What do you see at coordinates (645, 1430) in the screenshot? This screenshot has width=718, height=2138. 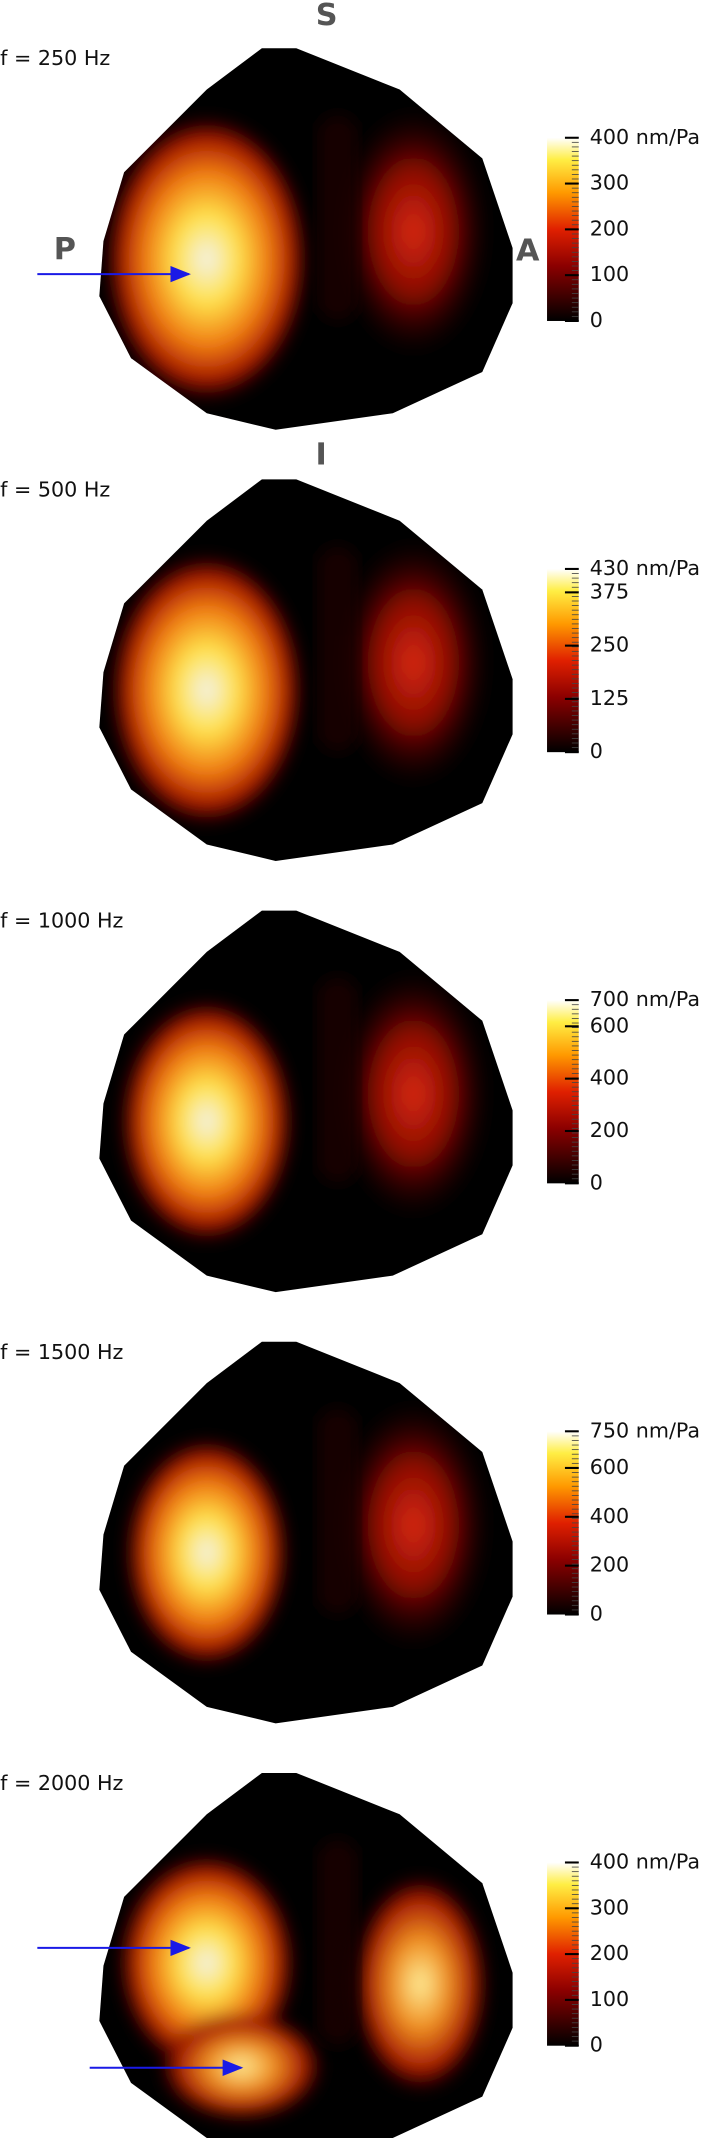 I see `colorbar-tick-label: 750 nm/Pa` at bounding box center [645, 1430].